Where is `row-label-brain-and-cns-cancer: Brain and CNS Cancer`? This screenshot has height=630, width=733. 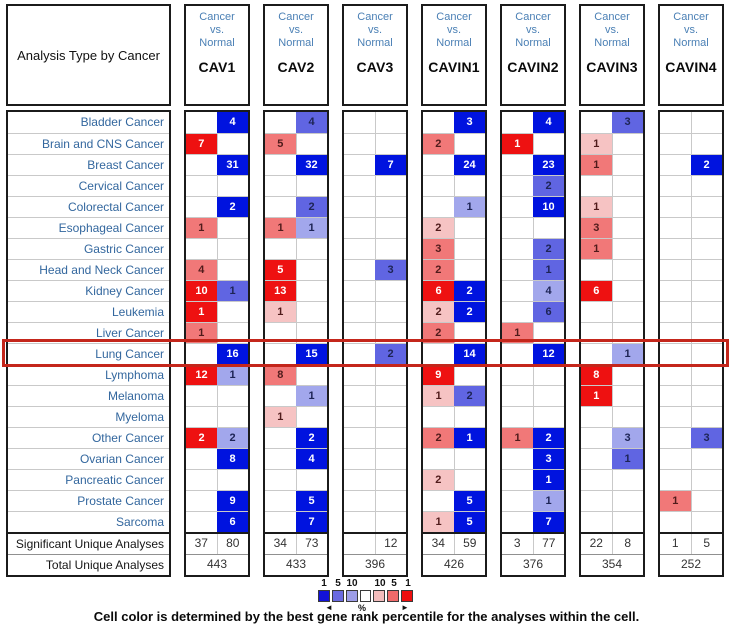
row-label-brain-and-cns-cancer: Brain and CNS Cancer is located at coordinates (88, 143).